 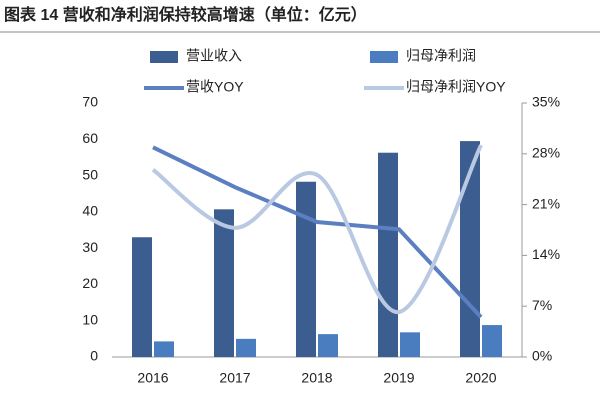 I want to click on x-tick-label: 2017, so click(x=234, y=378).